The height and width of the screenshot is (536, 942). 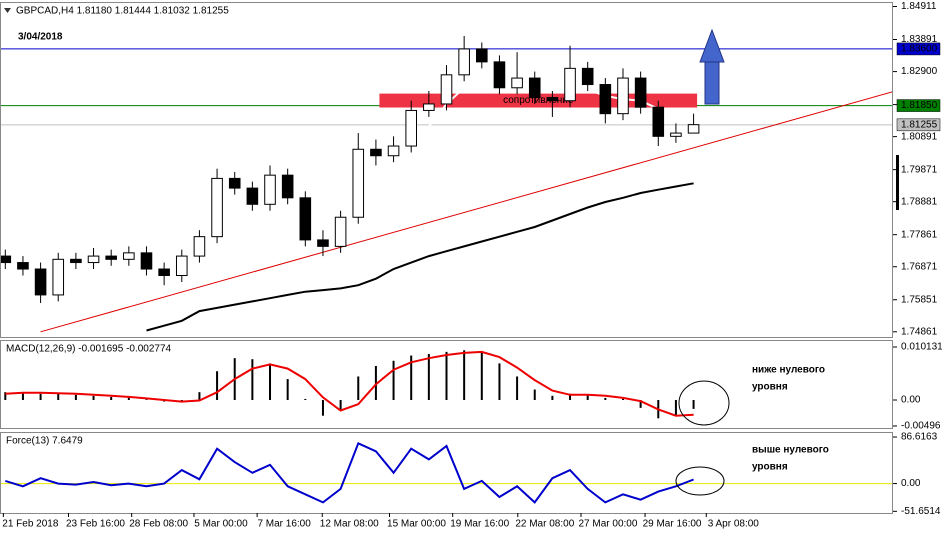 I want to click on y-tick-label: 1.76871, so click(x=919, y=266).